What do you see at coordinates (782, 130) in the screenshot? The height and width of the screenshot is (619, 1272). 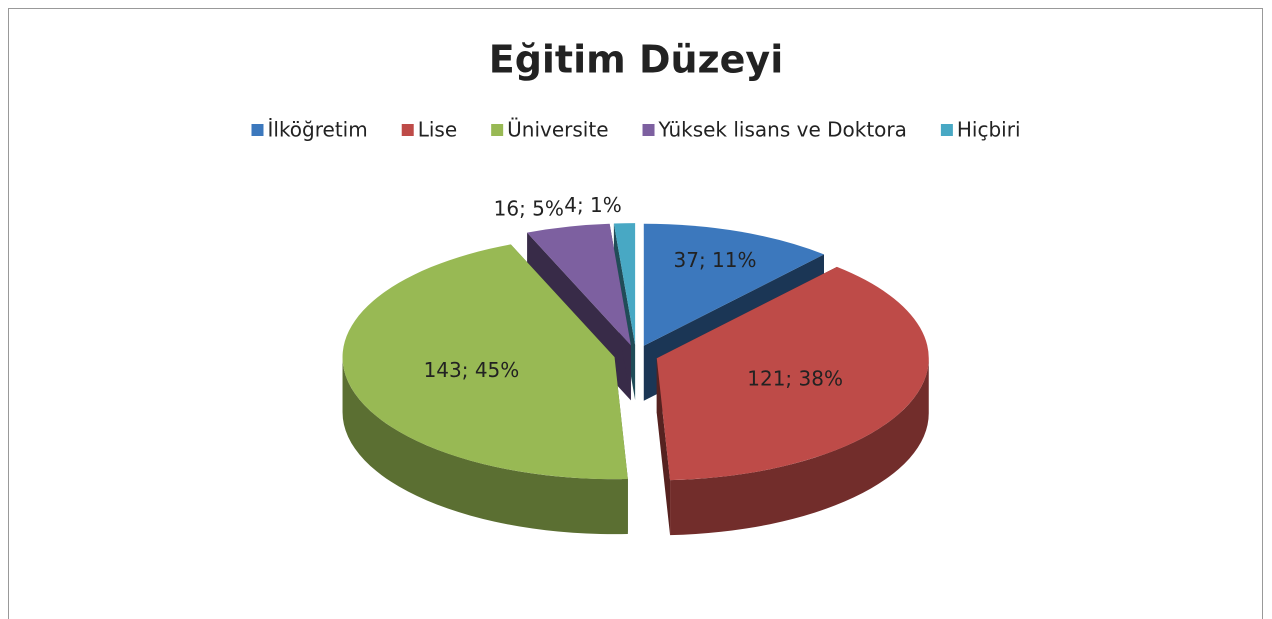 I see `legend-label: Yüksek lisans ve Doktora` at bounding box center [782, 130].